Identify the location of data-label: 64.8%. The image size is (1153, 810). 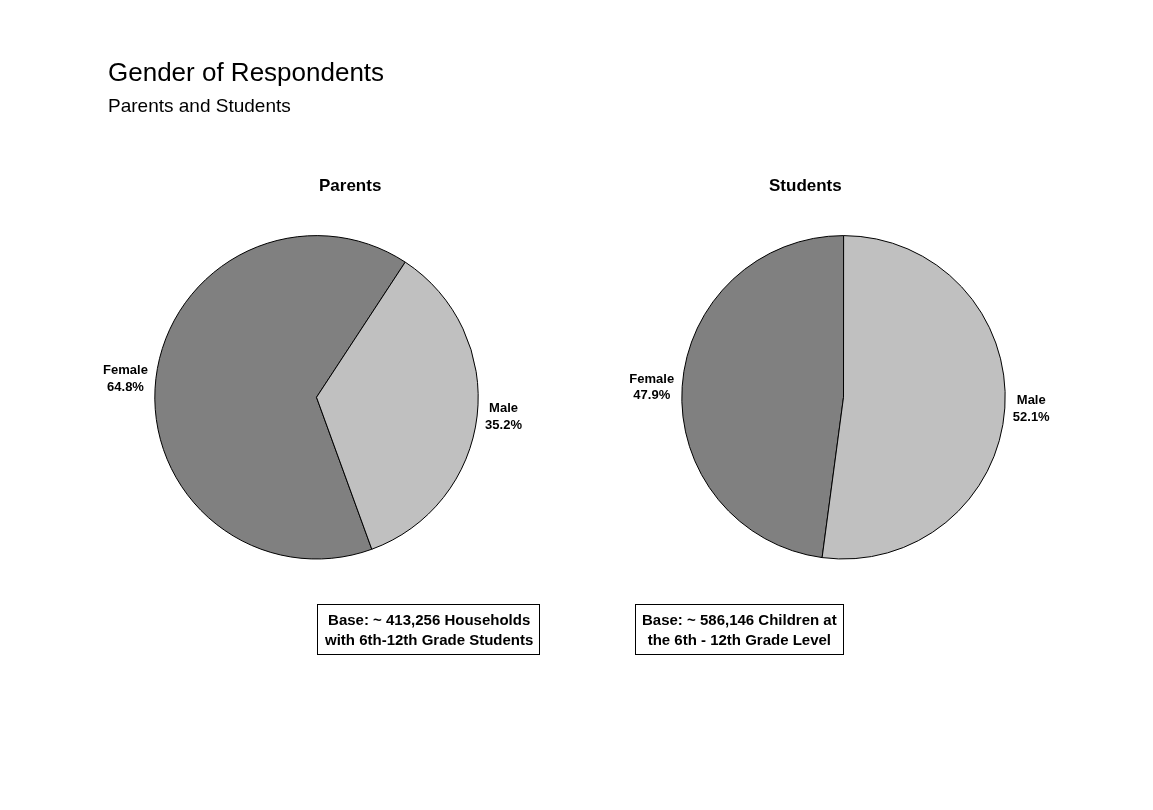
(126, 387).